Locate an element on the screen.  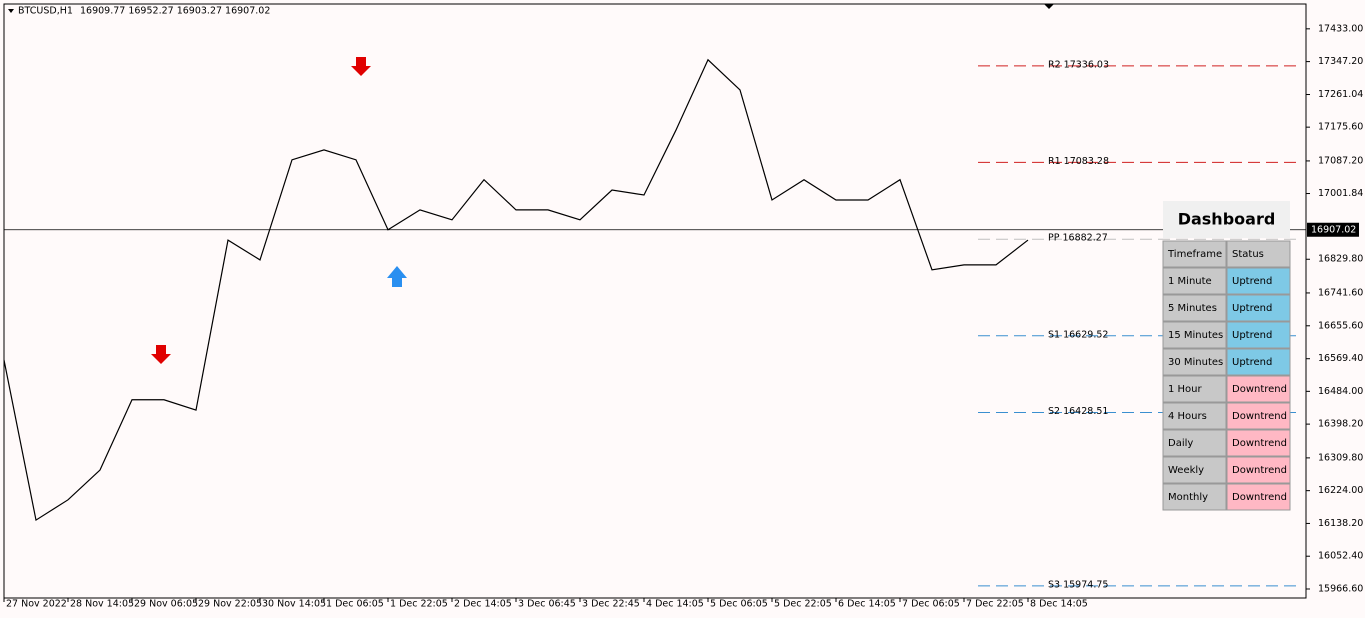
x-tick-label: 30 Nov 14:05 is located at coordinates (294, 604).